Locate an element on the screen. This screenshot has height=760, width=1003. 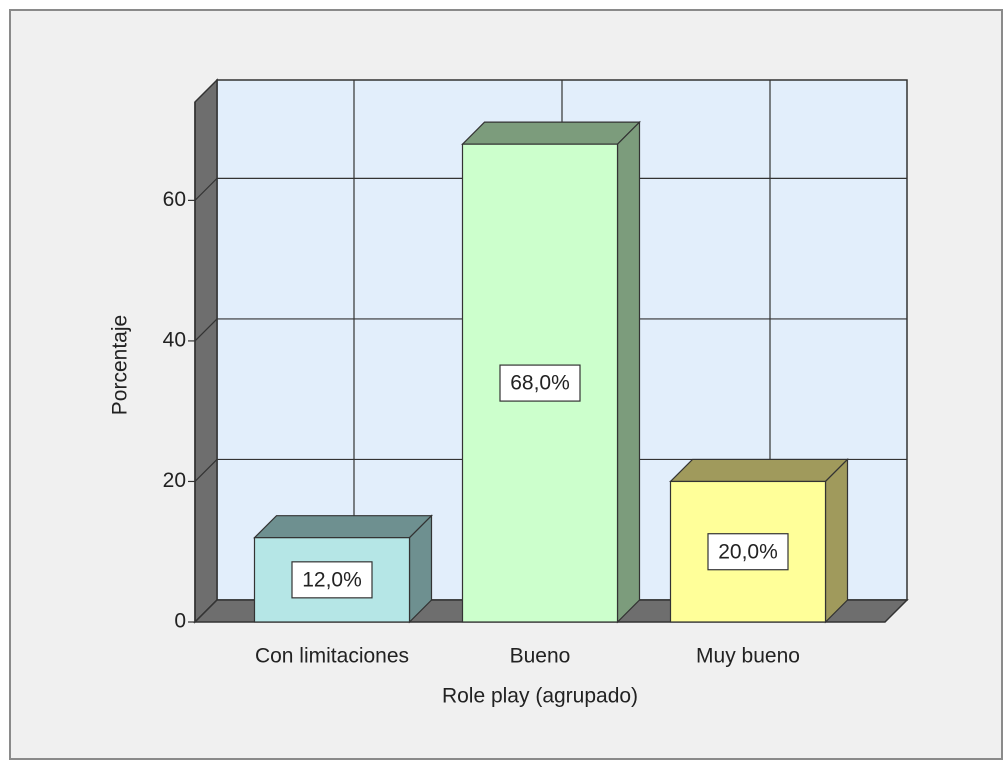
y-axis-label: Porcentaje is located at coordinates (120, 365).